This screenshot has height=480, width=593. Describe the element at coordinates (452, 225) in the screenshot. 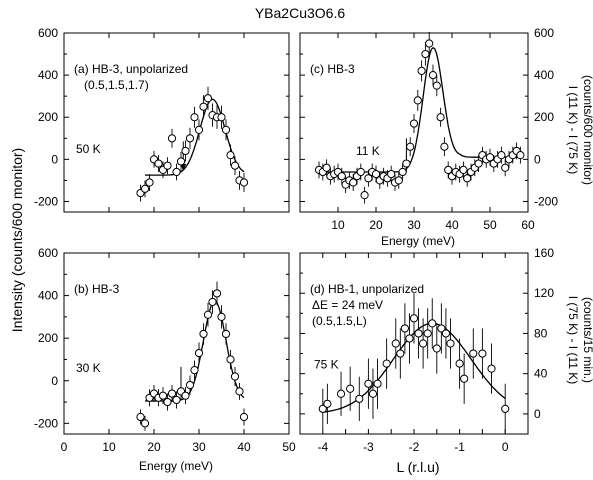

I see `x-tick-label: 40` at that location.